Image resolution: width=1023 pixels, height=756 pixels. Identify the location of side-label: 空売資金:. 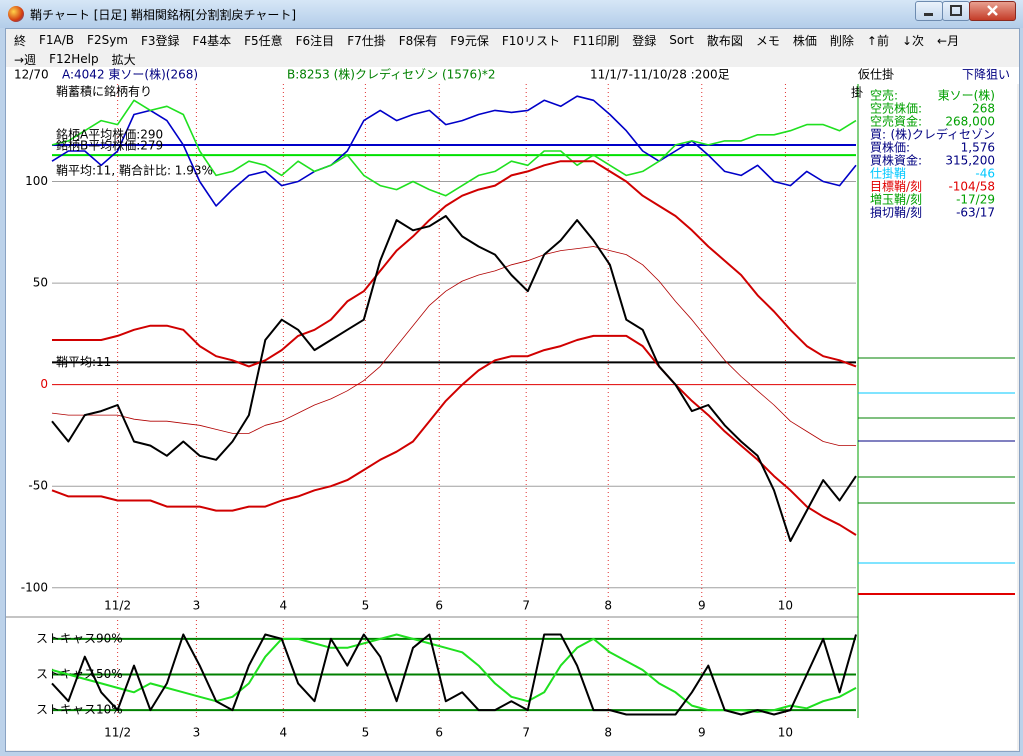
(896, 121).